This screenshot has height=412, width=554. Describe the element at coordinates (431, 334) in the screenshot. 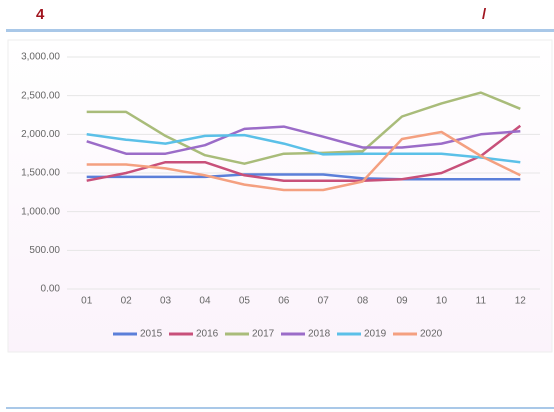

I see `legend-label: 2020` at that location.